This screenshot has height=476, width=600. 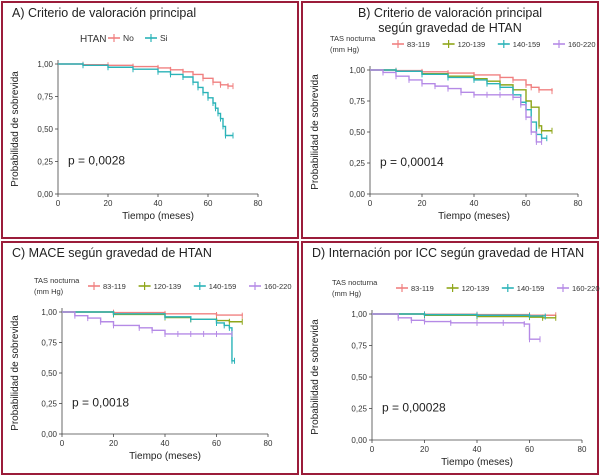 What do you see at coordinates (128, 38) in the screenshot?
I see `legend-label: No` at bounding box center [128, 38].